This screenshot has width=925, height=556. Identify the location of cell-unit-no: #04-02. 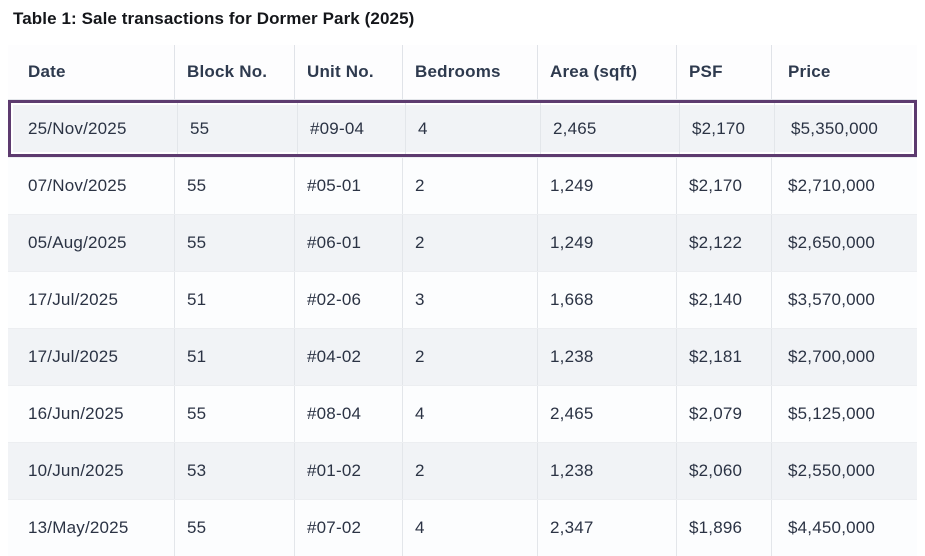
(349, 357).